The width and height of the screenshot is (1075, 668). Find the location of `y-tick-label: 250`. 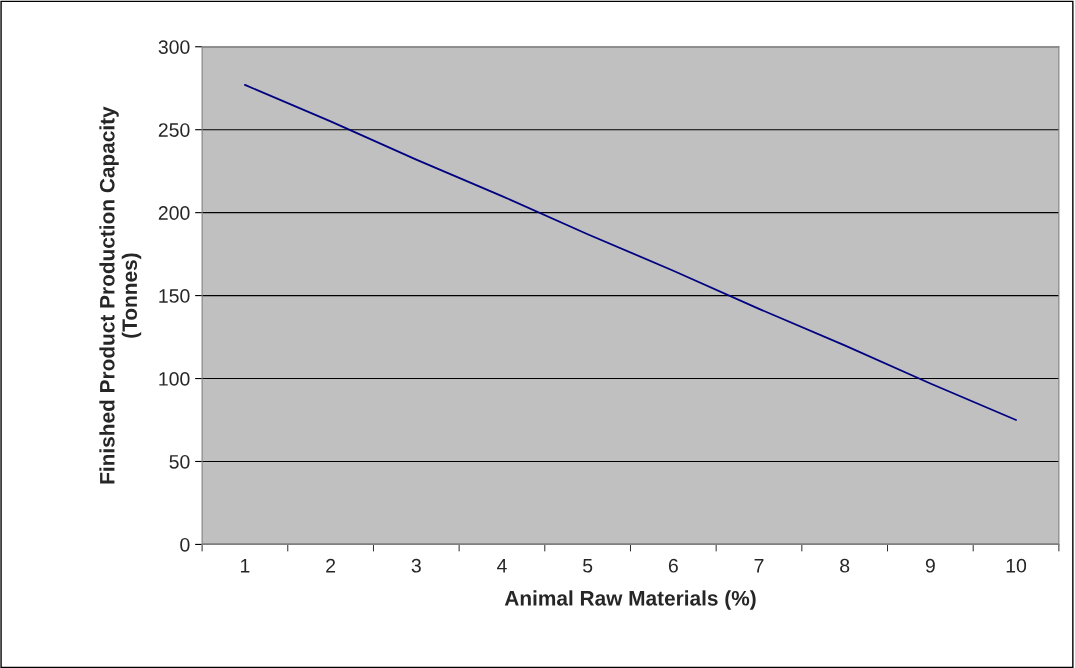

y-tick-label: 250 is located at coordinates (174, 130).